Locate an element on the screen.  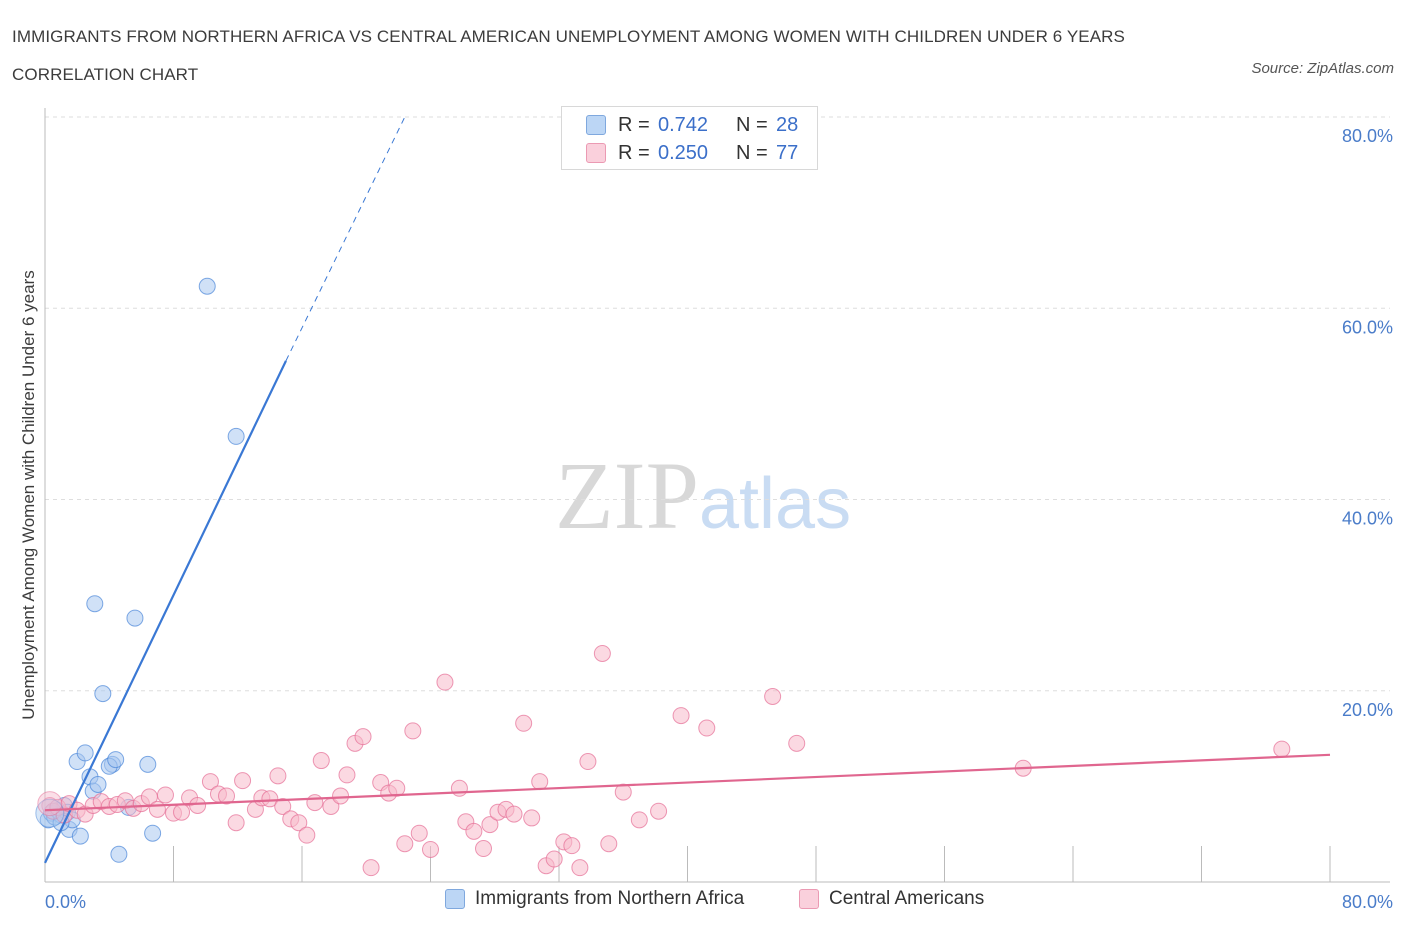
legend-item-northern-africa: Immigrants from Northern Africa is located at coordinates (594, 899).